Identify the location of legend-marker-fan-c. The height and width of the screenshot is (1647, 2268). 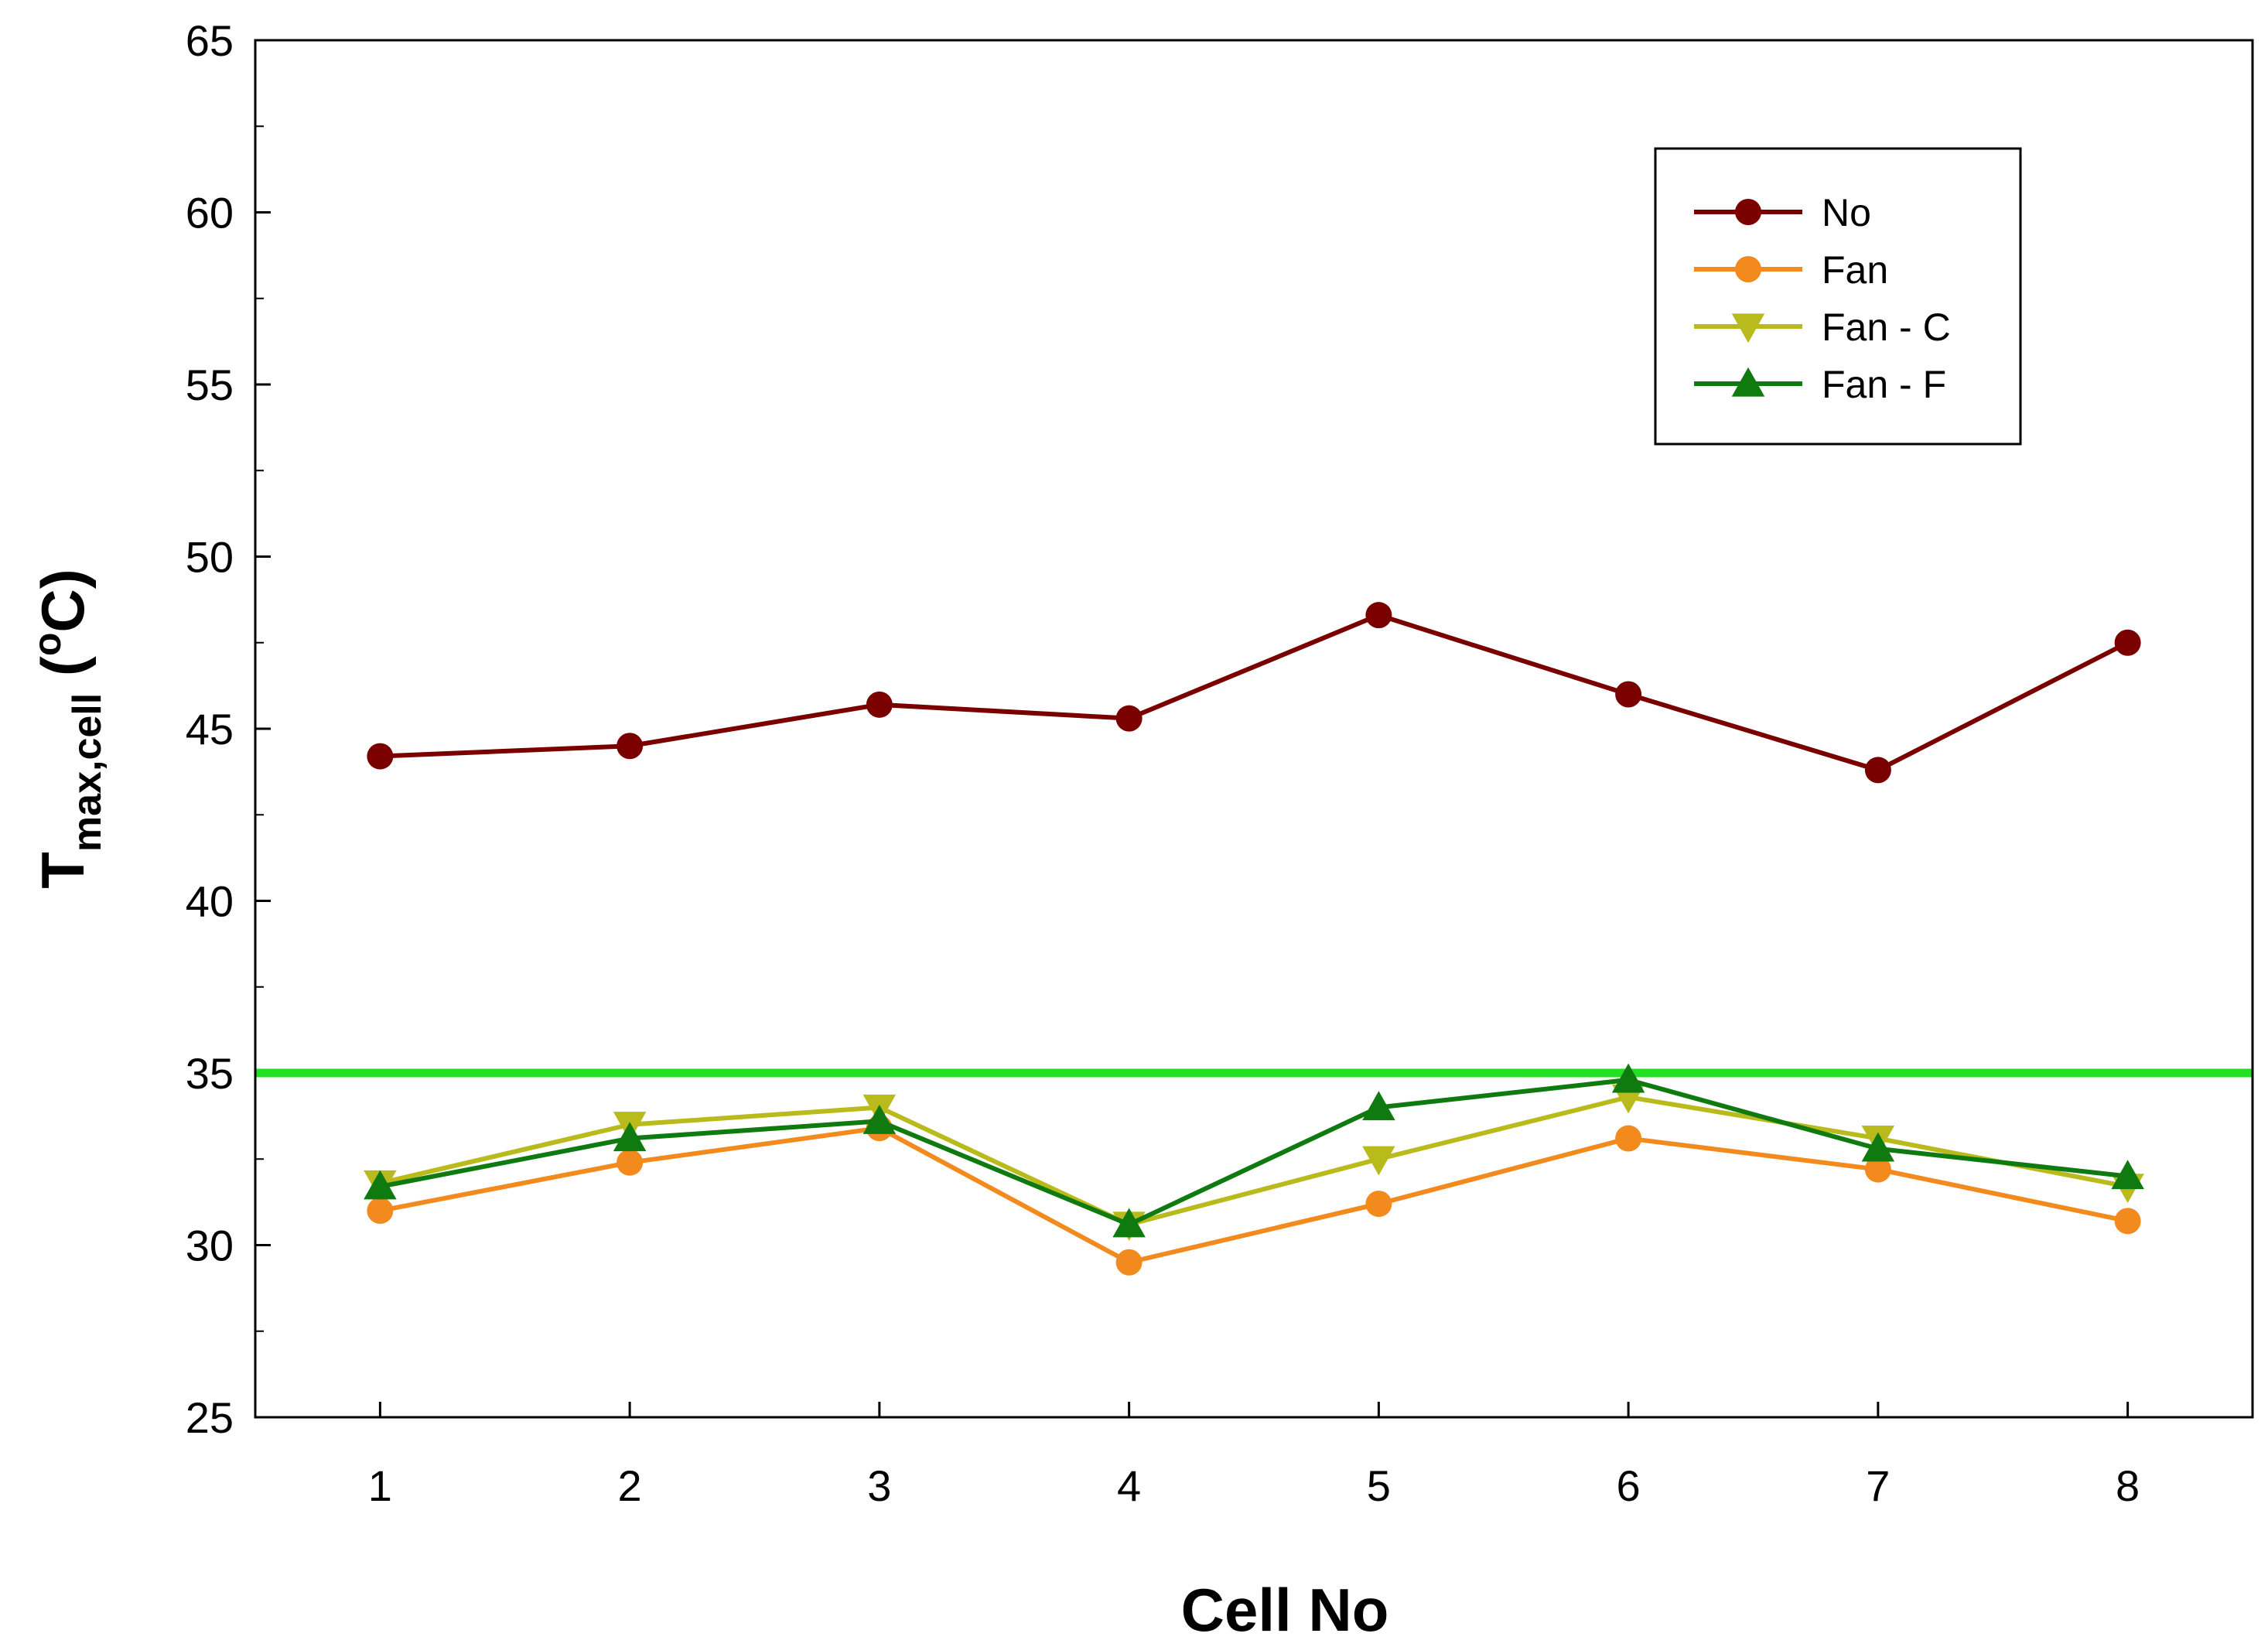
(1748, 328).